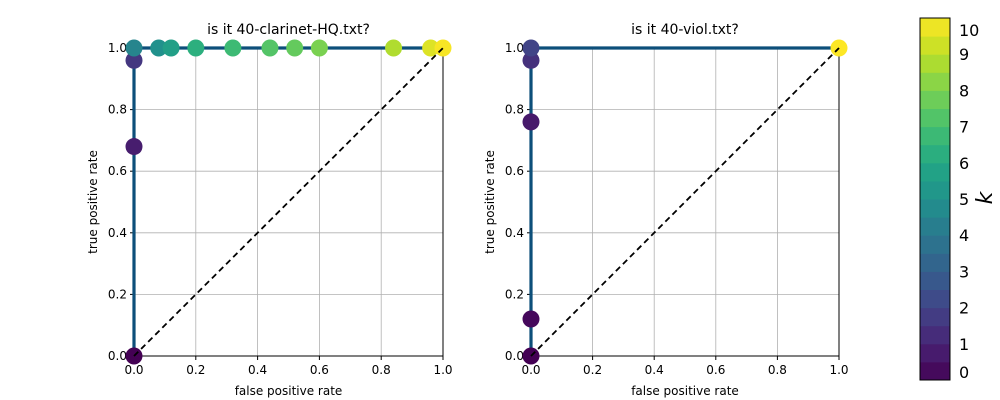 The height and width of the screenshot is (400, 1000). Describe the element at coordinates (964, 54) in the screenshot. I see `colorbar-tick-label: 9` at that location.